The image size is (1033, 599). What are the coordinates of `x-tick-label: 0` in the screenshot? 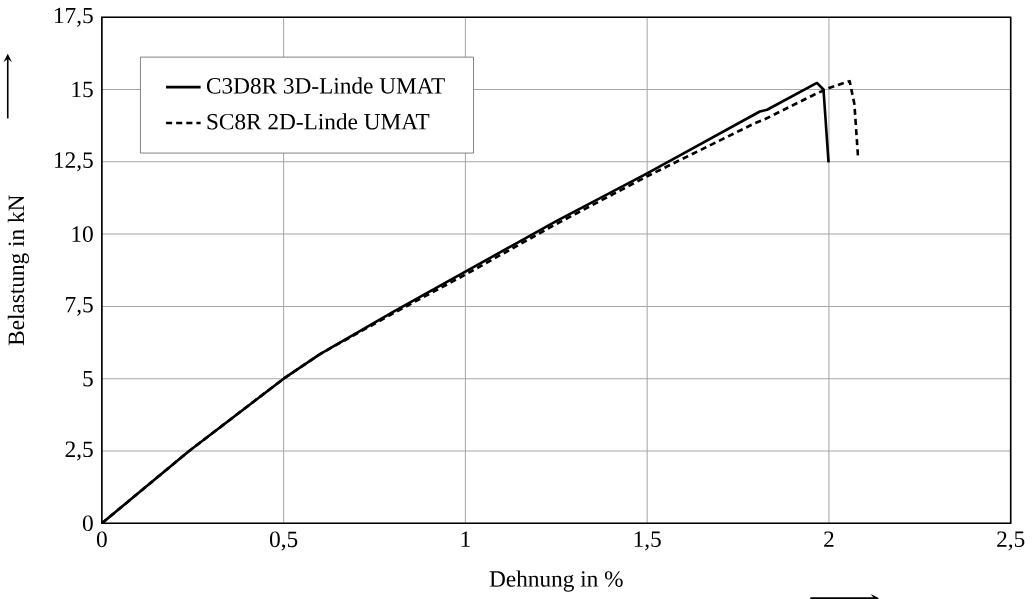 It's located at (101, 539).